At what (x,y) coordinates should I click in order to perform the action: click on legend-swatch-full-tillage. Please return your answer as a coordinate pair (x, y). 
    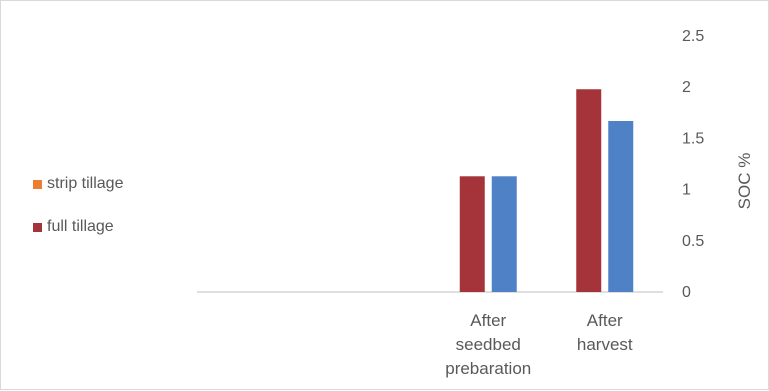
    Looking at the image, I should click on (37, 227).